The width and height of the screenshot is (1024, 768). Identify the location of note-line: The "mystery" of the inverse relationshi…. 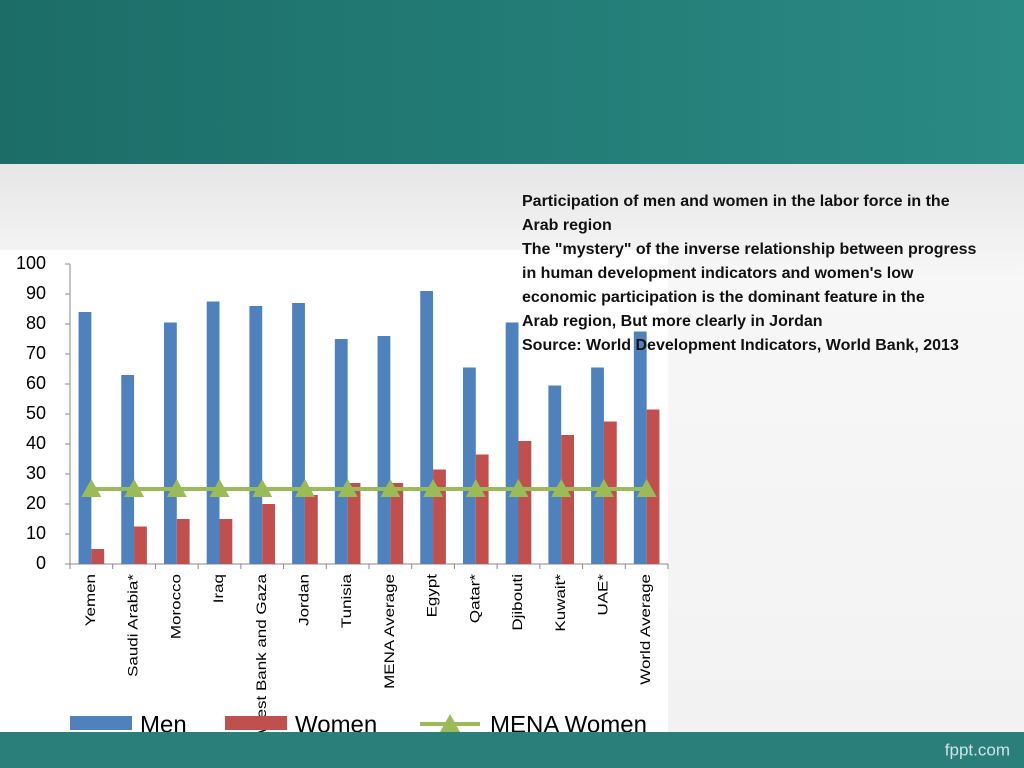
(749, 249).